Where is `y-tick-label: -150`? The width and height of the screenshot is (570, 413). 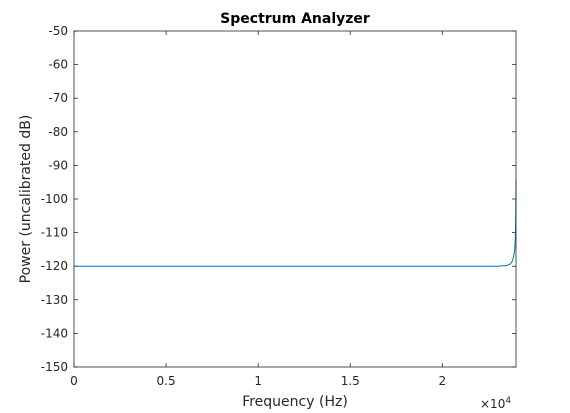 y-tick-label: -150 is located at coordinates (54, 367).